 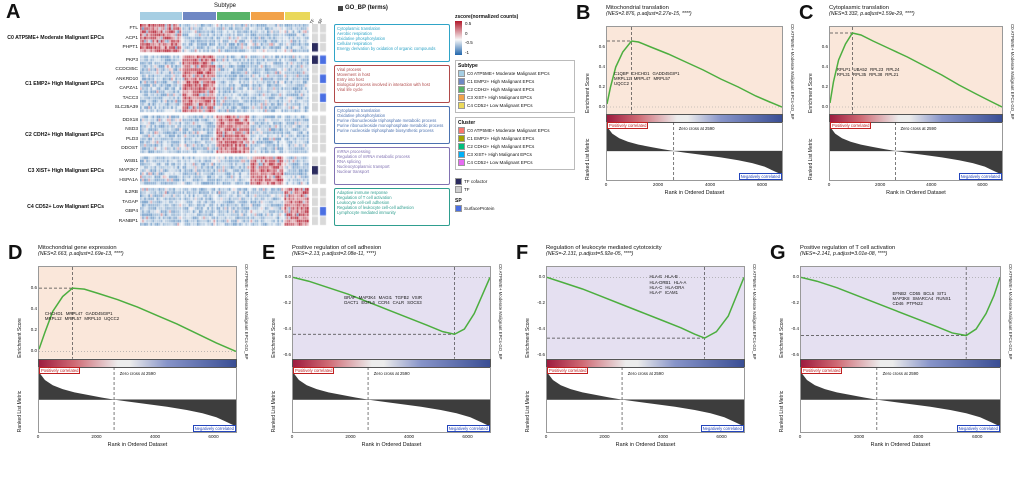 What do you see at coordinates (899, 293) in the screenshot?
I see `gene-label: EFNB2` at bounding box center [899, 293].